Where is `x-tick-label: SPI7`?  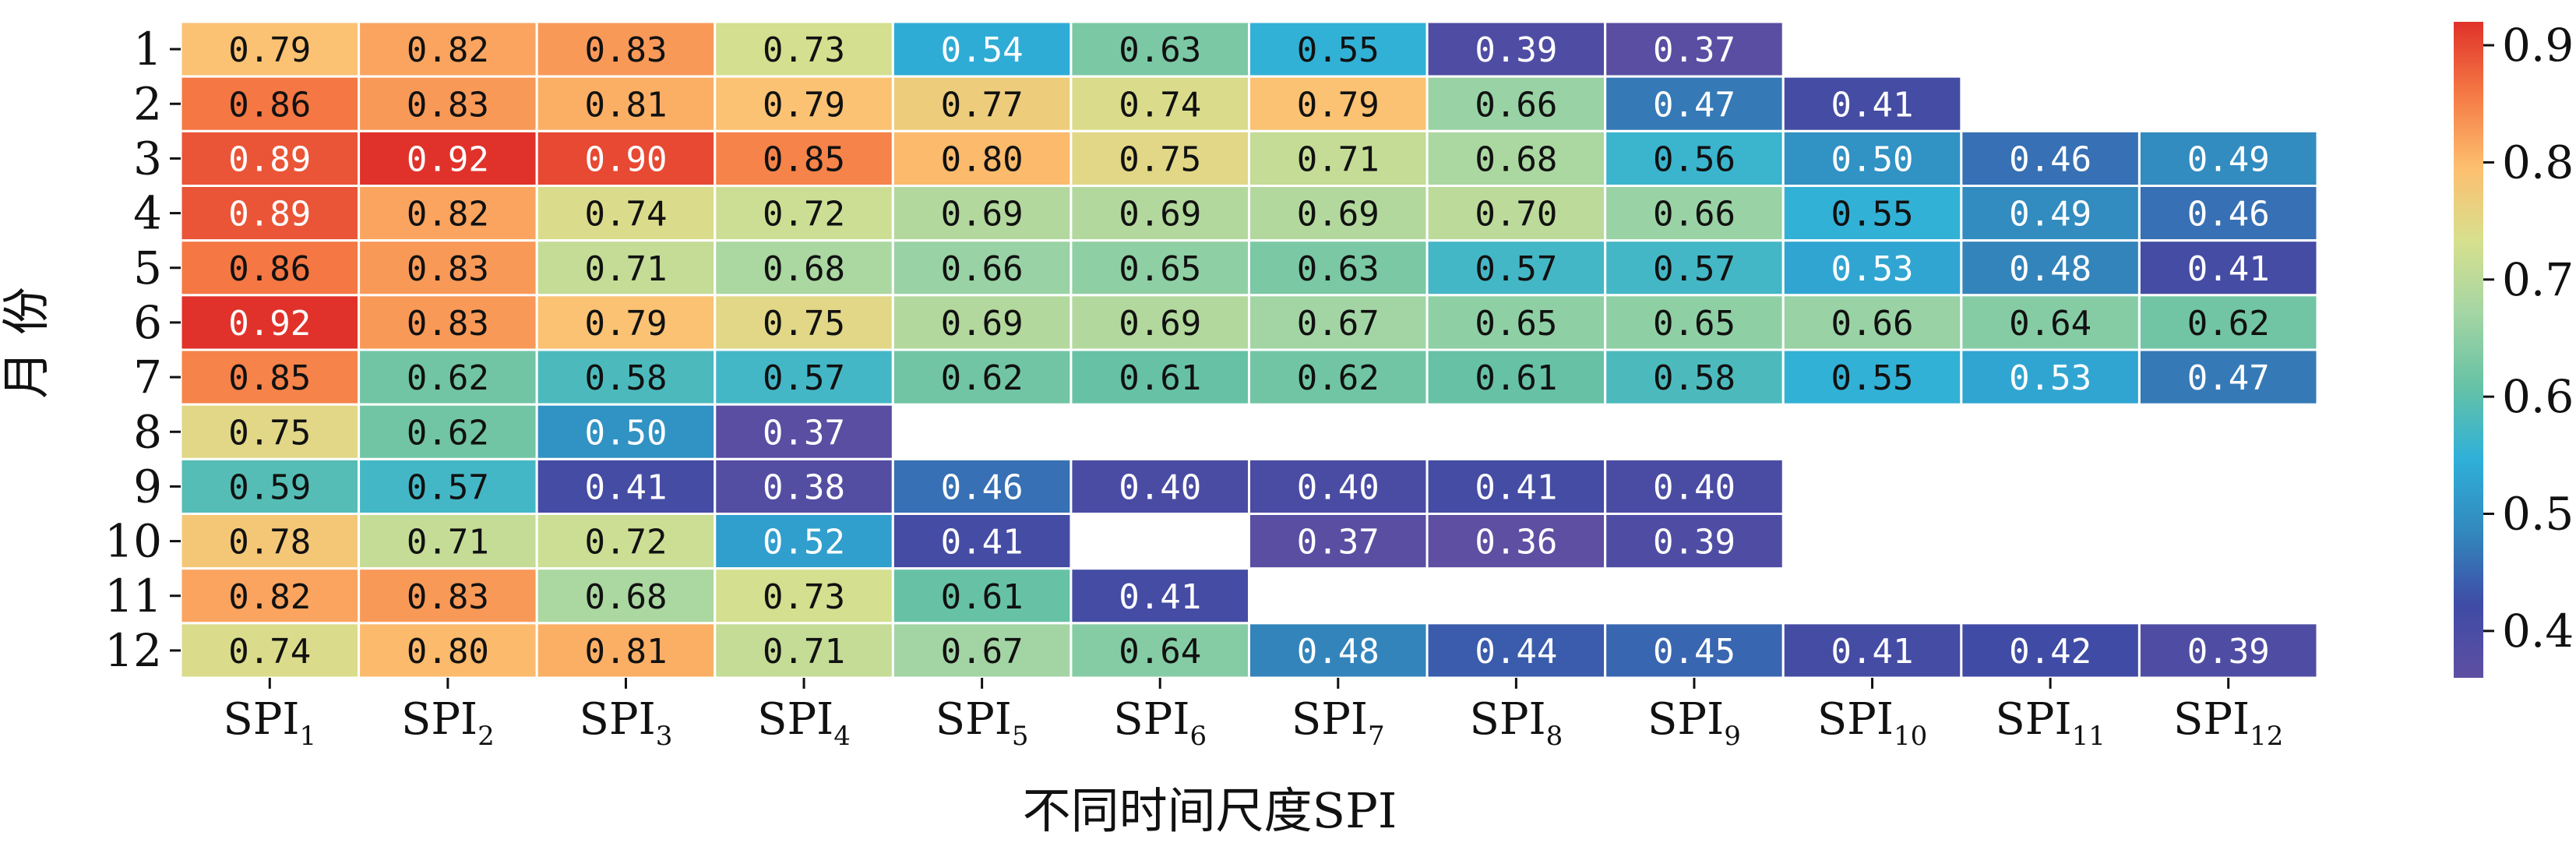 x-tick-label: SPI7 is located at coordinates (1338, 723).